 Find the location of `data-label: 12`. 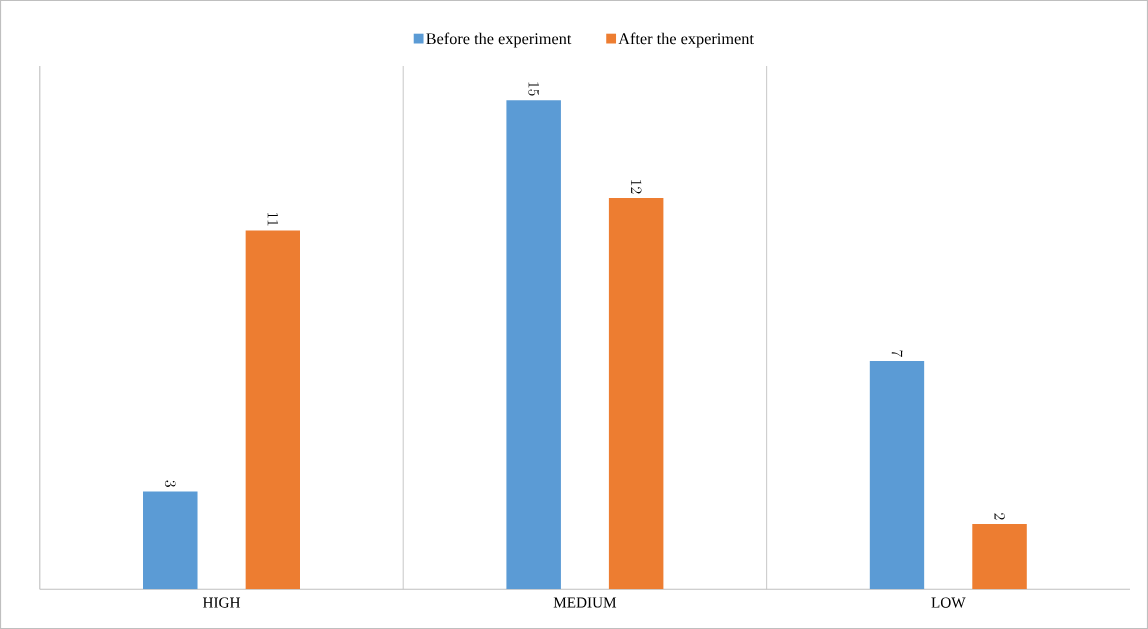

data-label: 12 is located at coordinates (636, 187).